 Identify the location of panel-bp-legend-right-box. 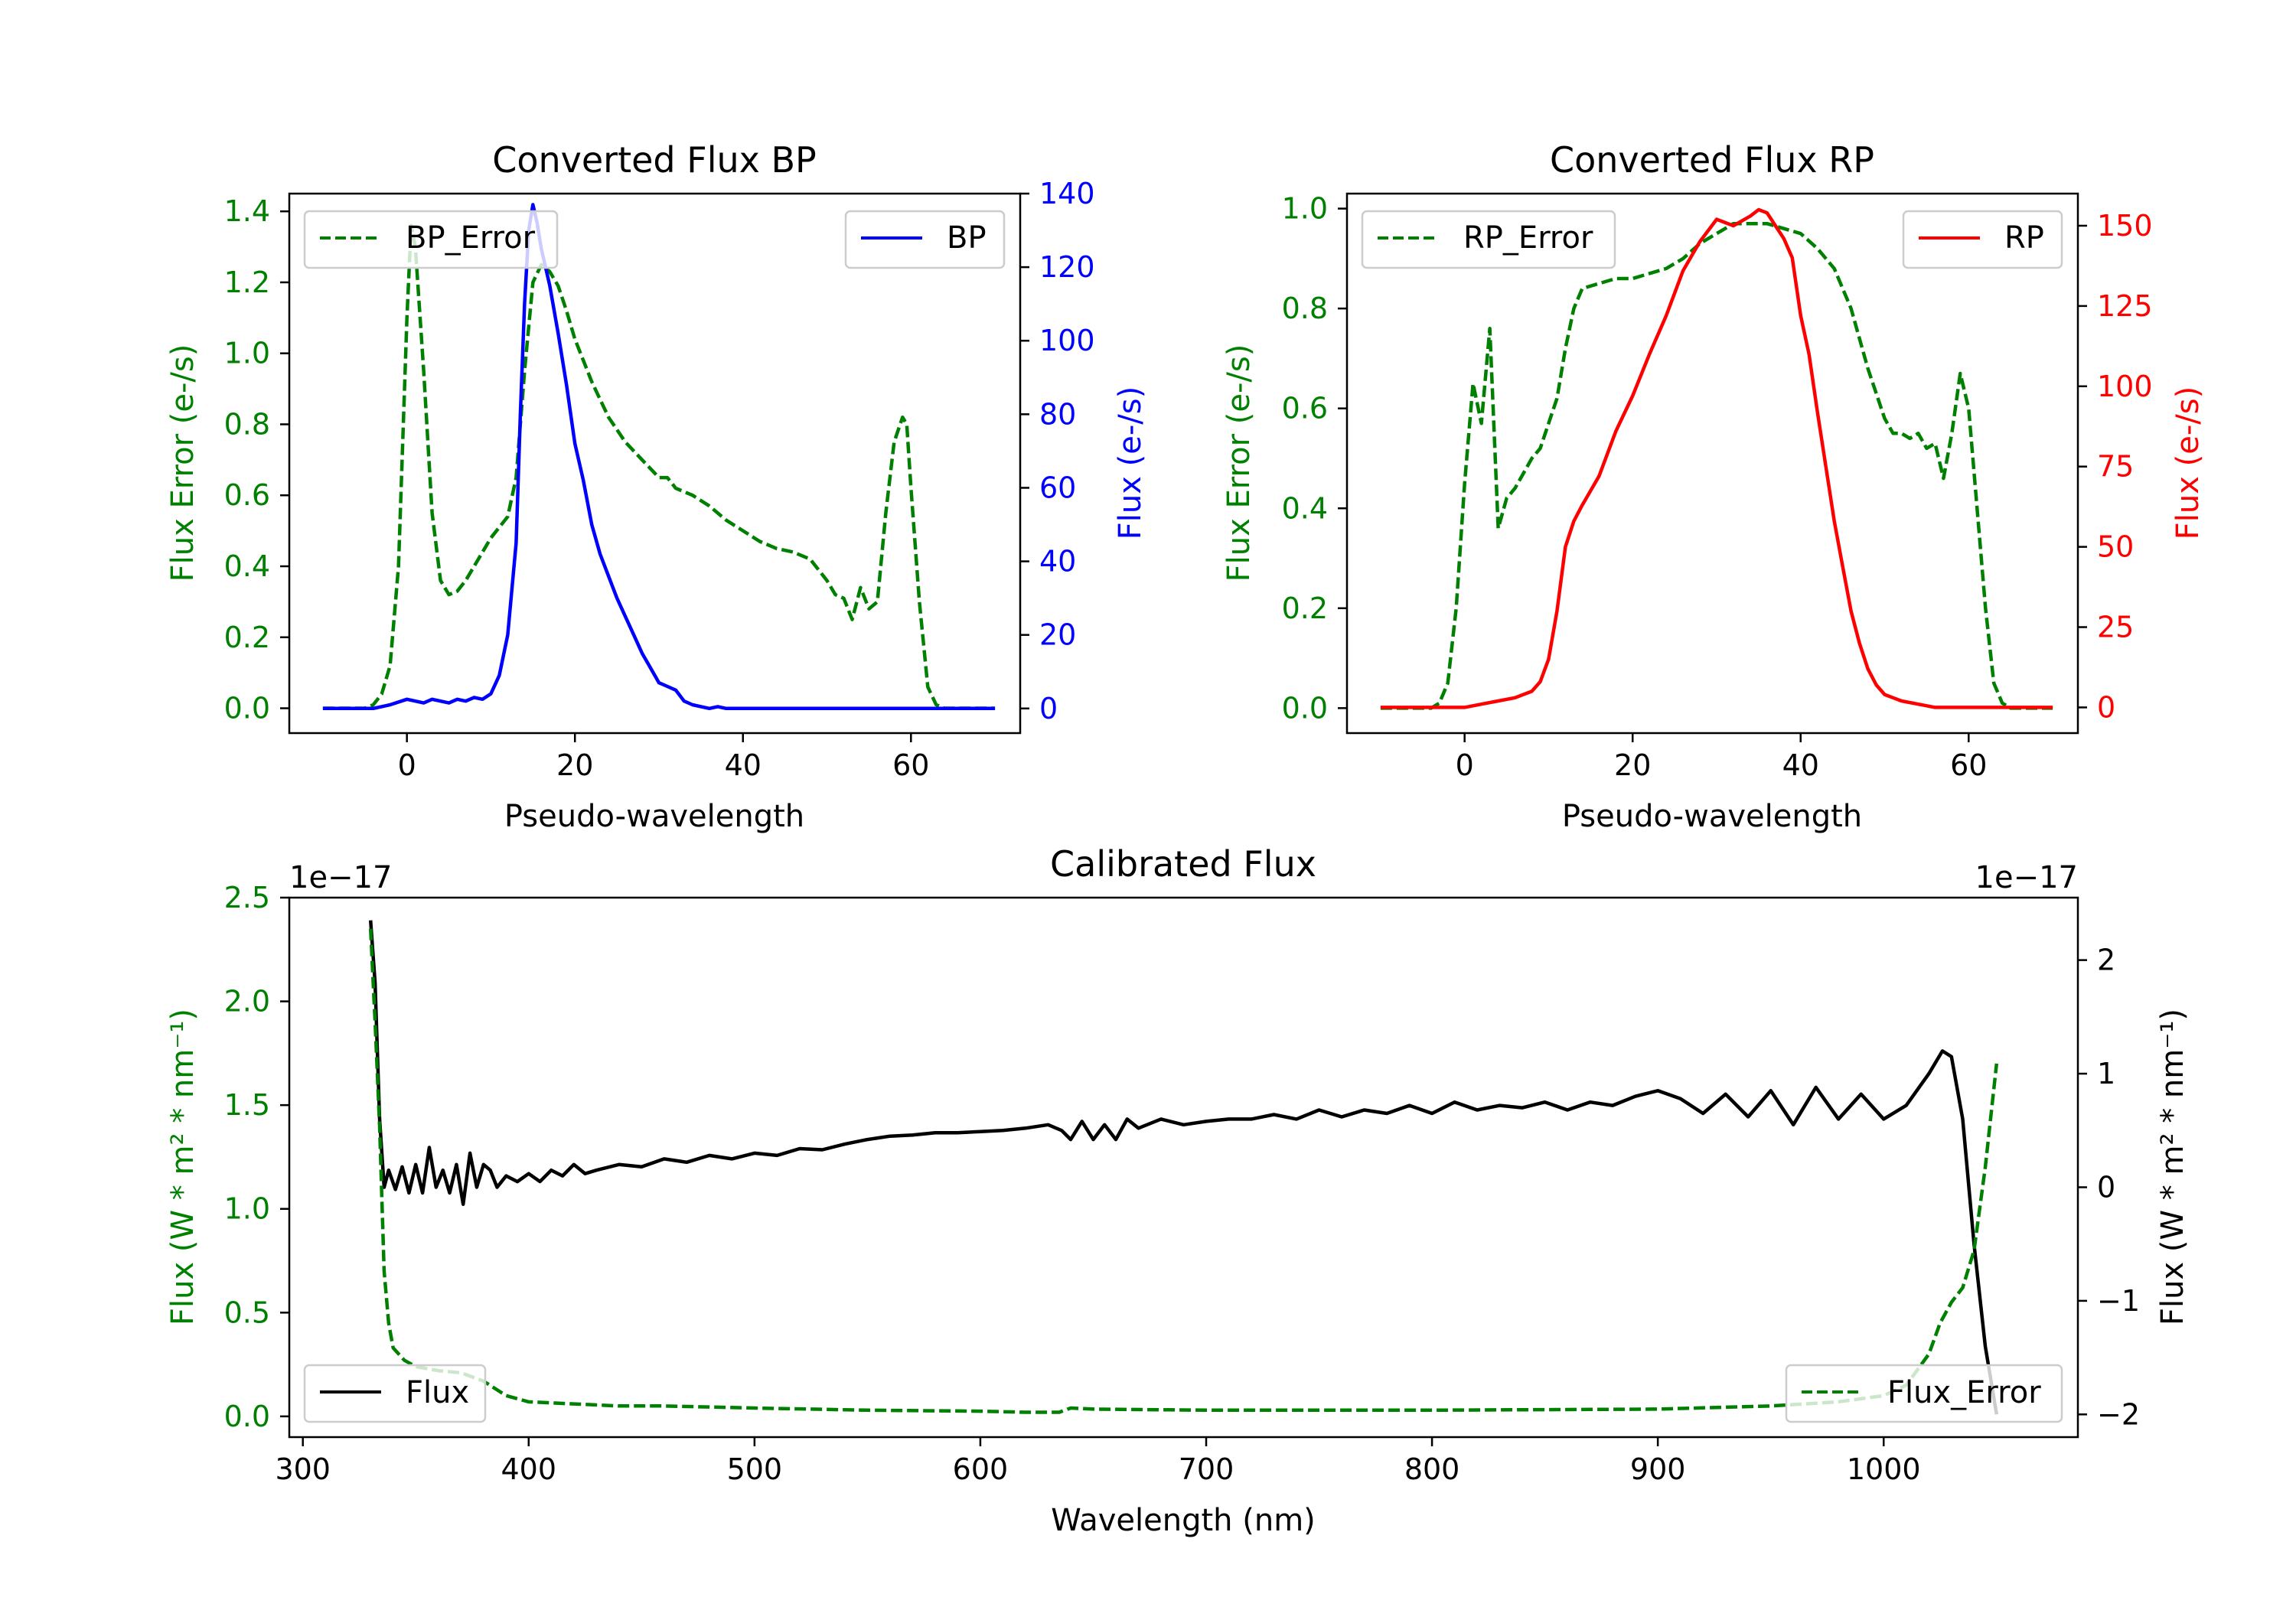
(925, 239).